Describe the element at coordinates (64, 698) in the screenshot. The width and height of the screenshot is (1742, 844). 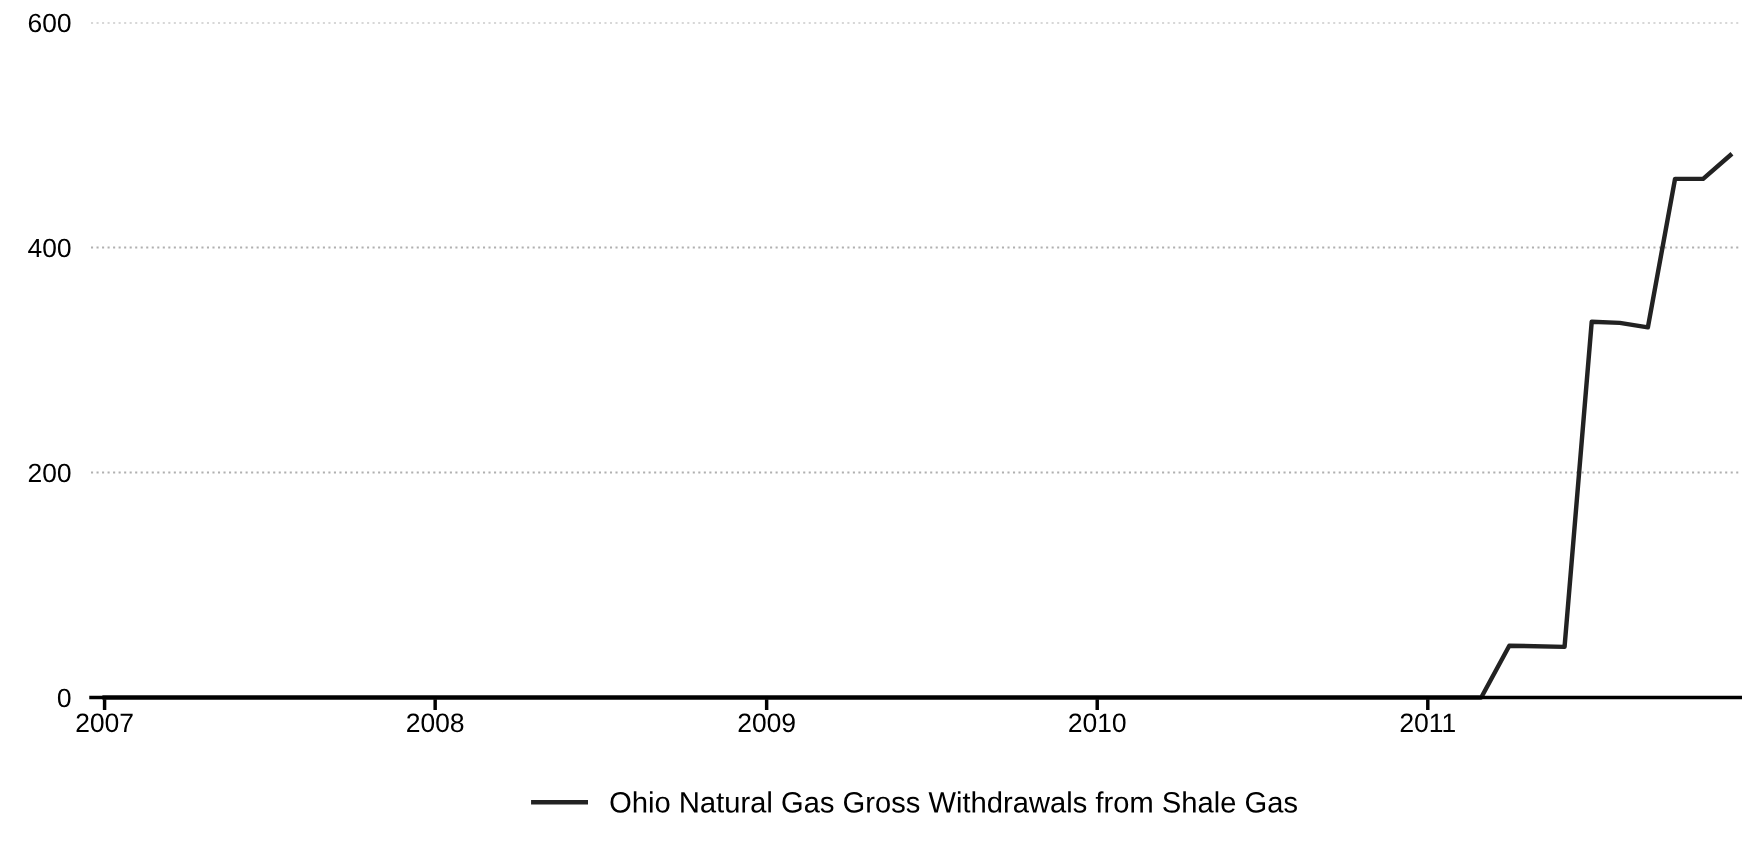
I see `y-tick-label: 0` at that location.